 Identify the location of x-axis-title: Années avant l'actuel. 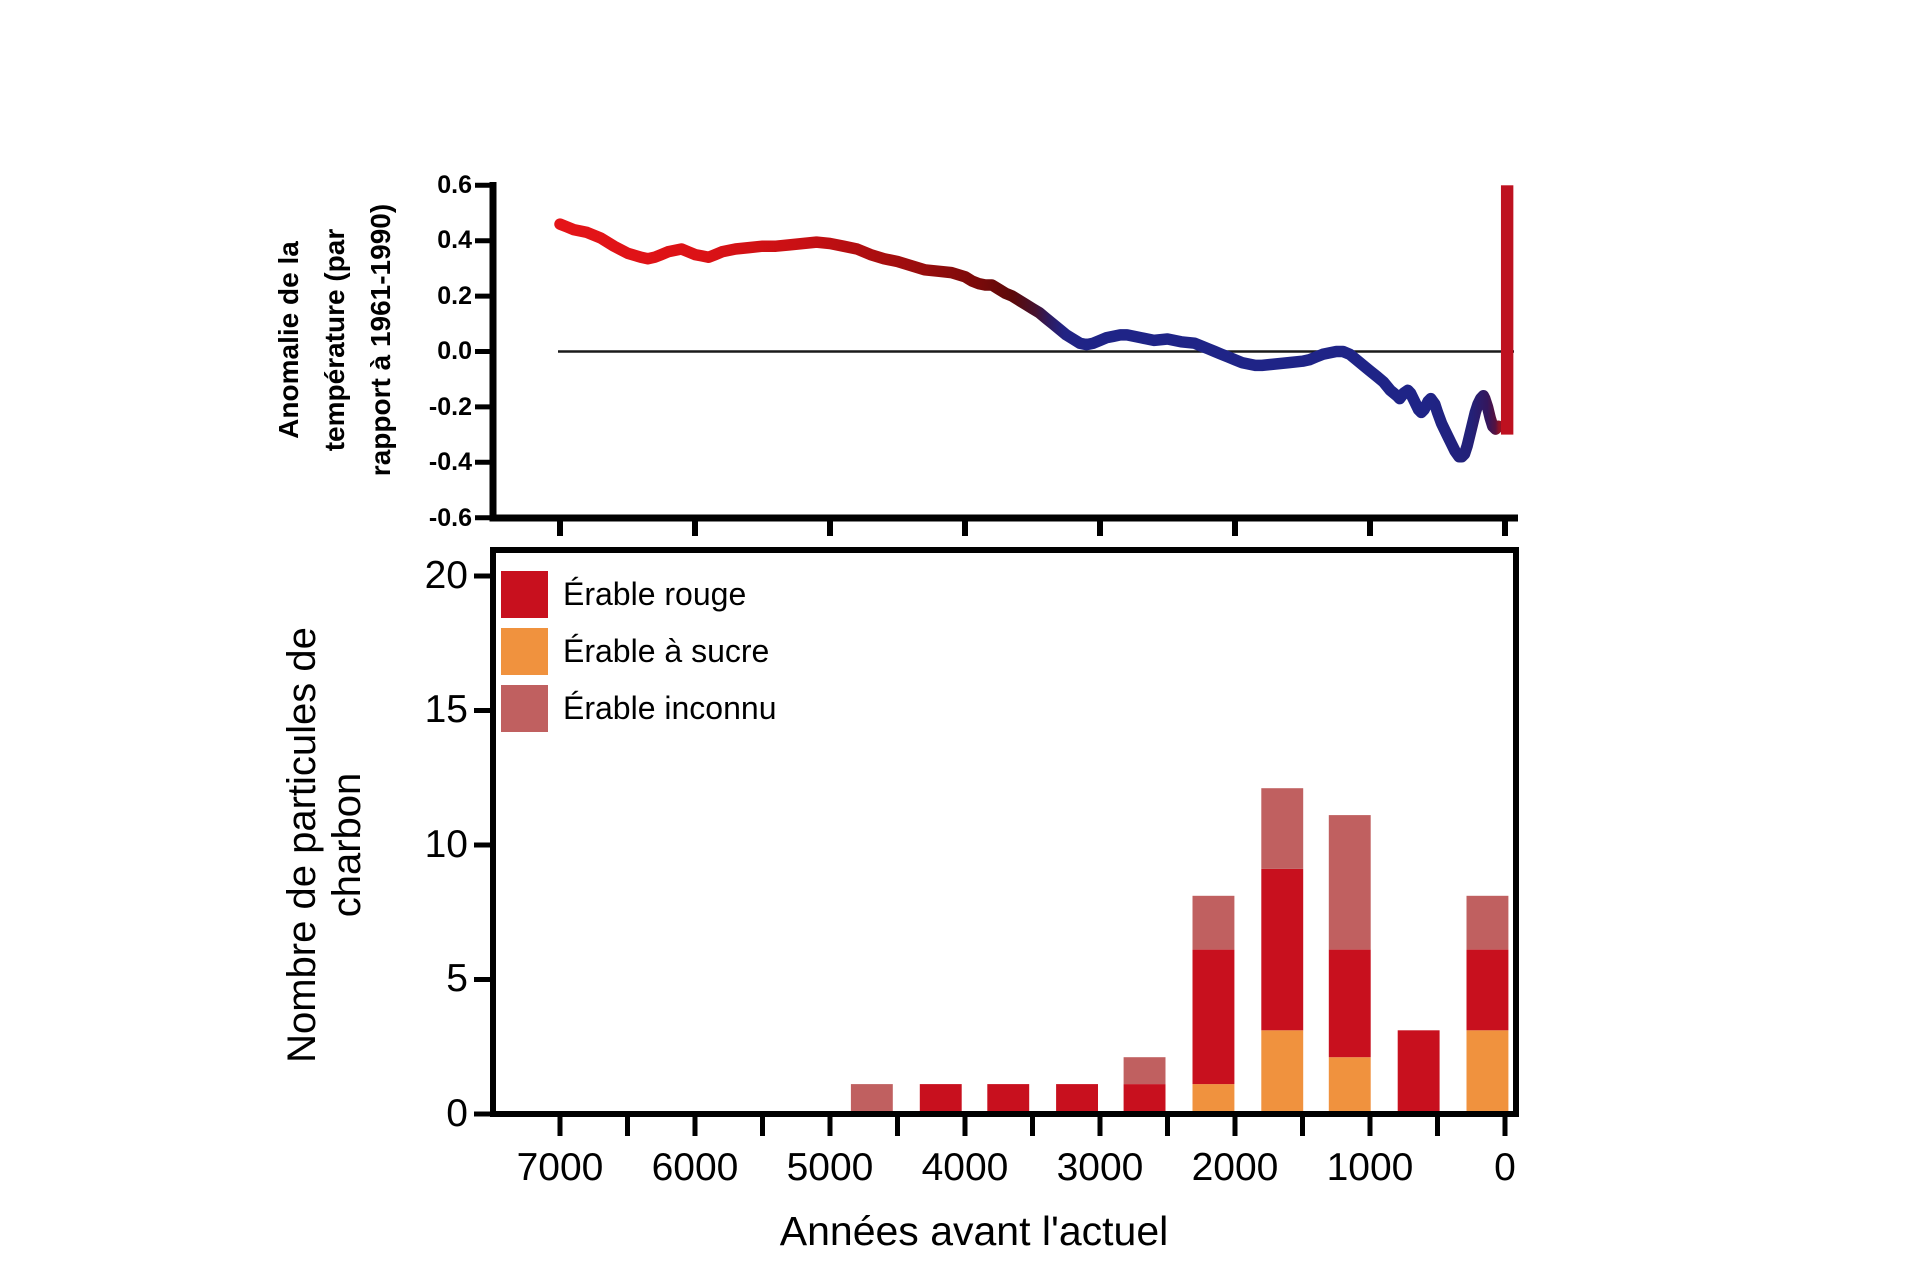
(974, 1231).